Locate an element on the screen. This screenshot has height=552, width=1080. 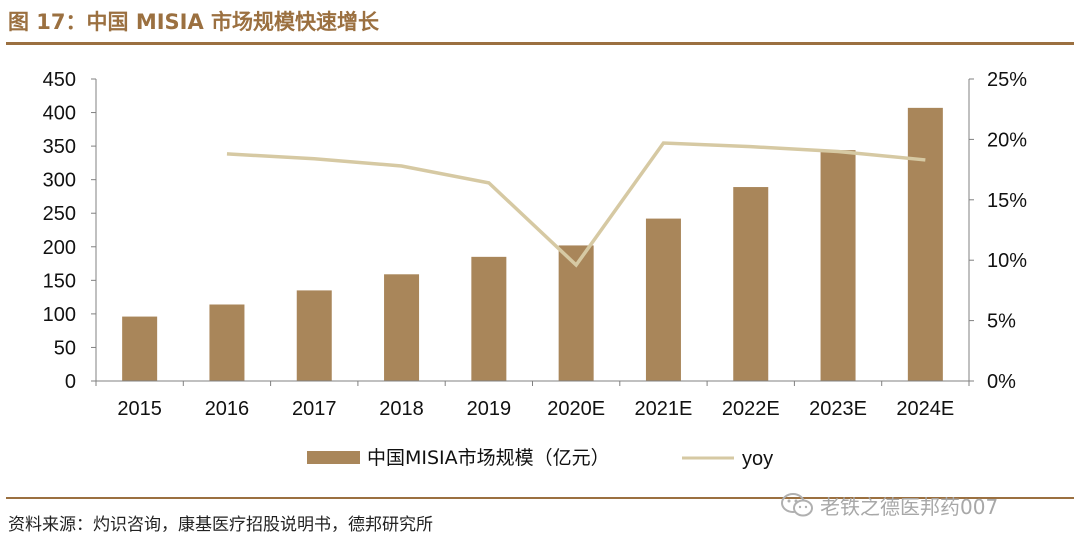
left-tick-label: 450 is located at coordinates (59, 80).